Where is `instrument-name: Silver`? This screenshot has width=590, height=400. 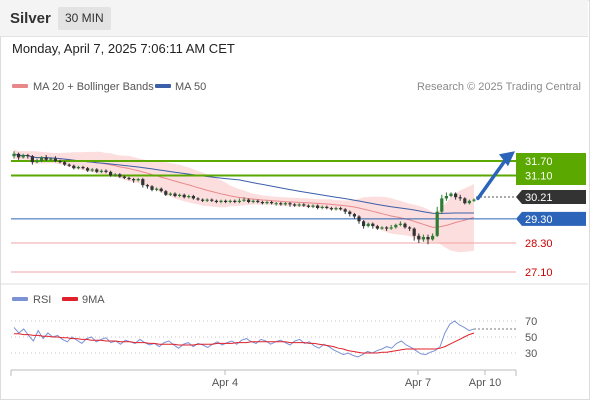 instrument-name: Silver is located at coordinates (30, 18).